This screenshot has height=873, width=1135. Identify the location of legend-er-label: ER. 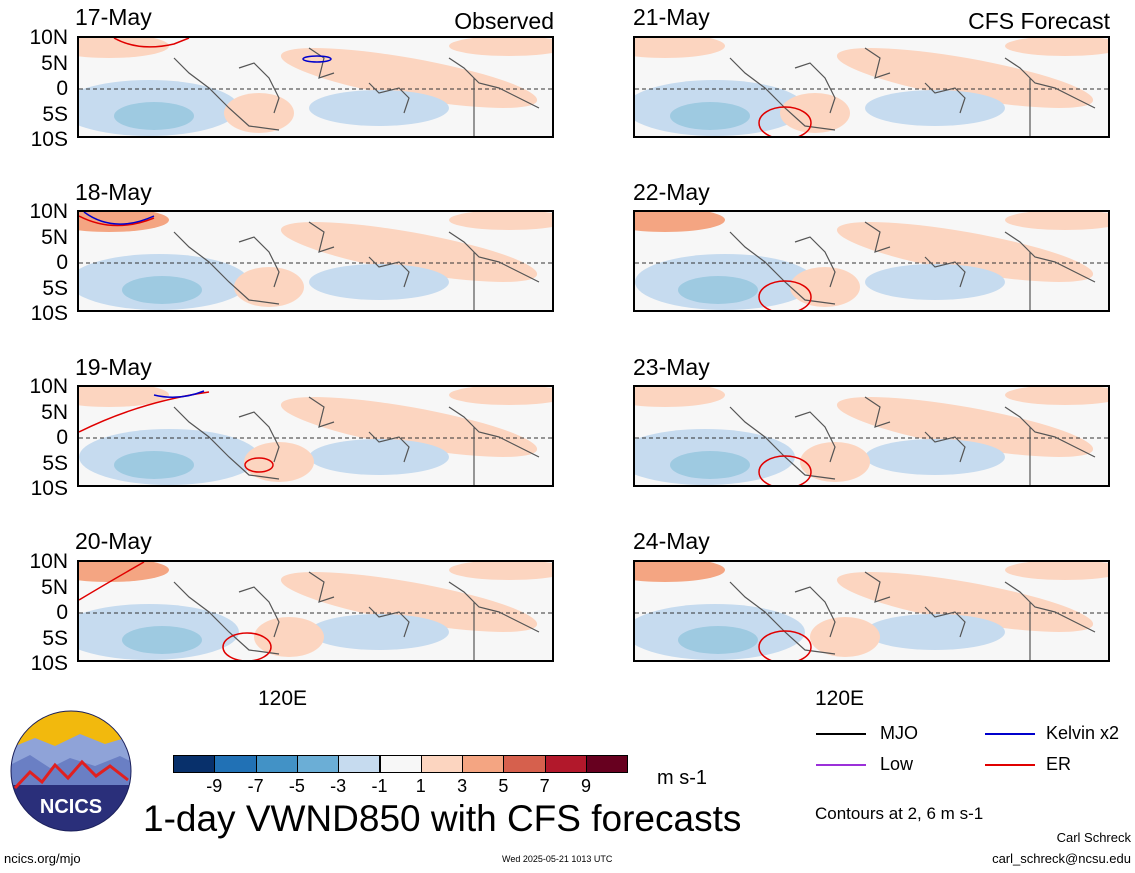
(1059, 764).